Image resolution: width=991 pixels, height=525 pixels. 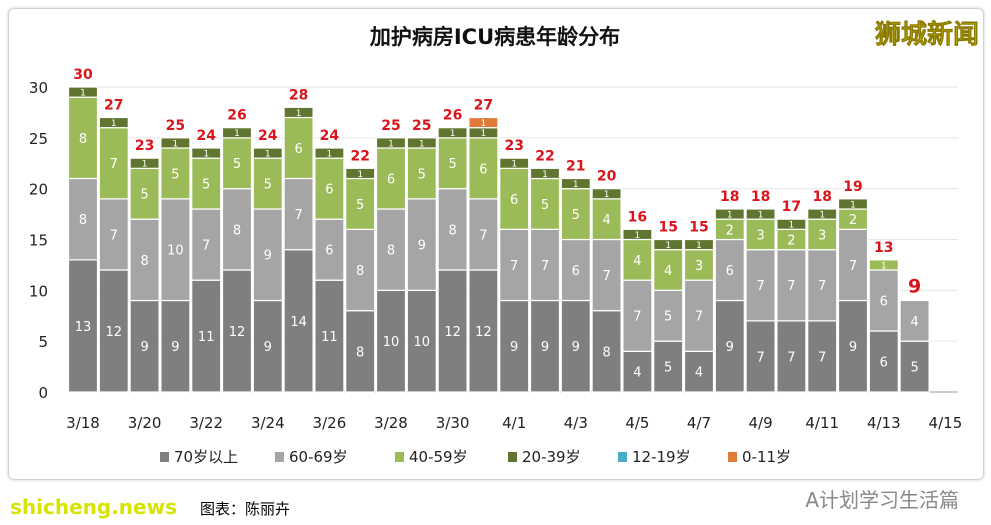 I want to click on total-value-label: 28, so click(x=298, y=95).